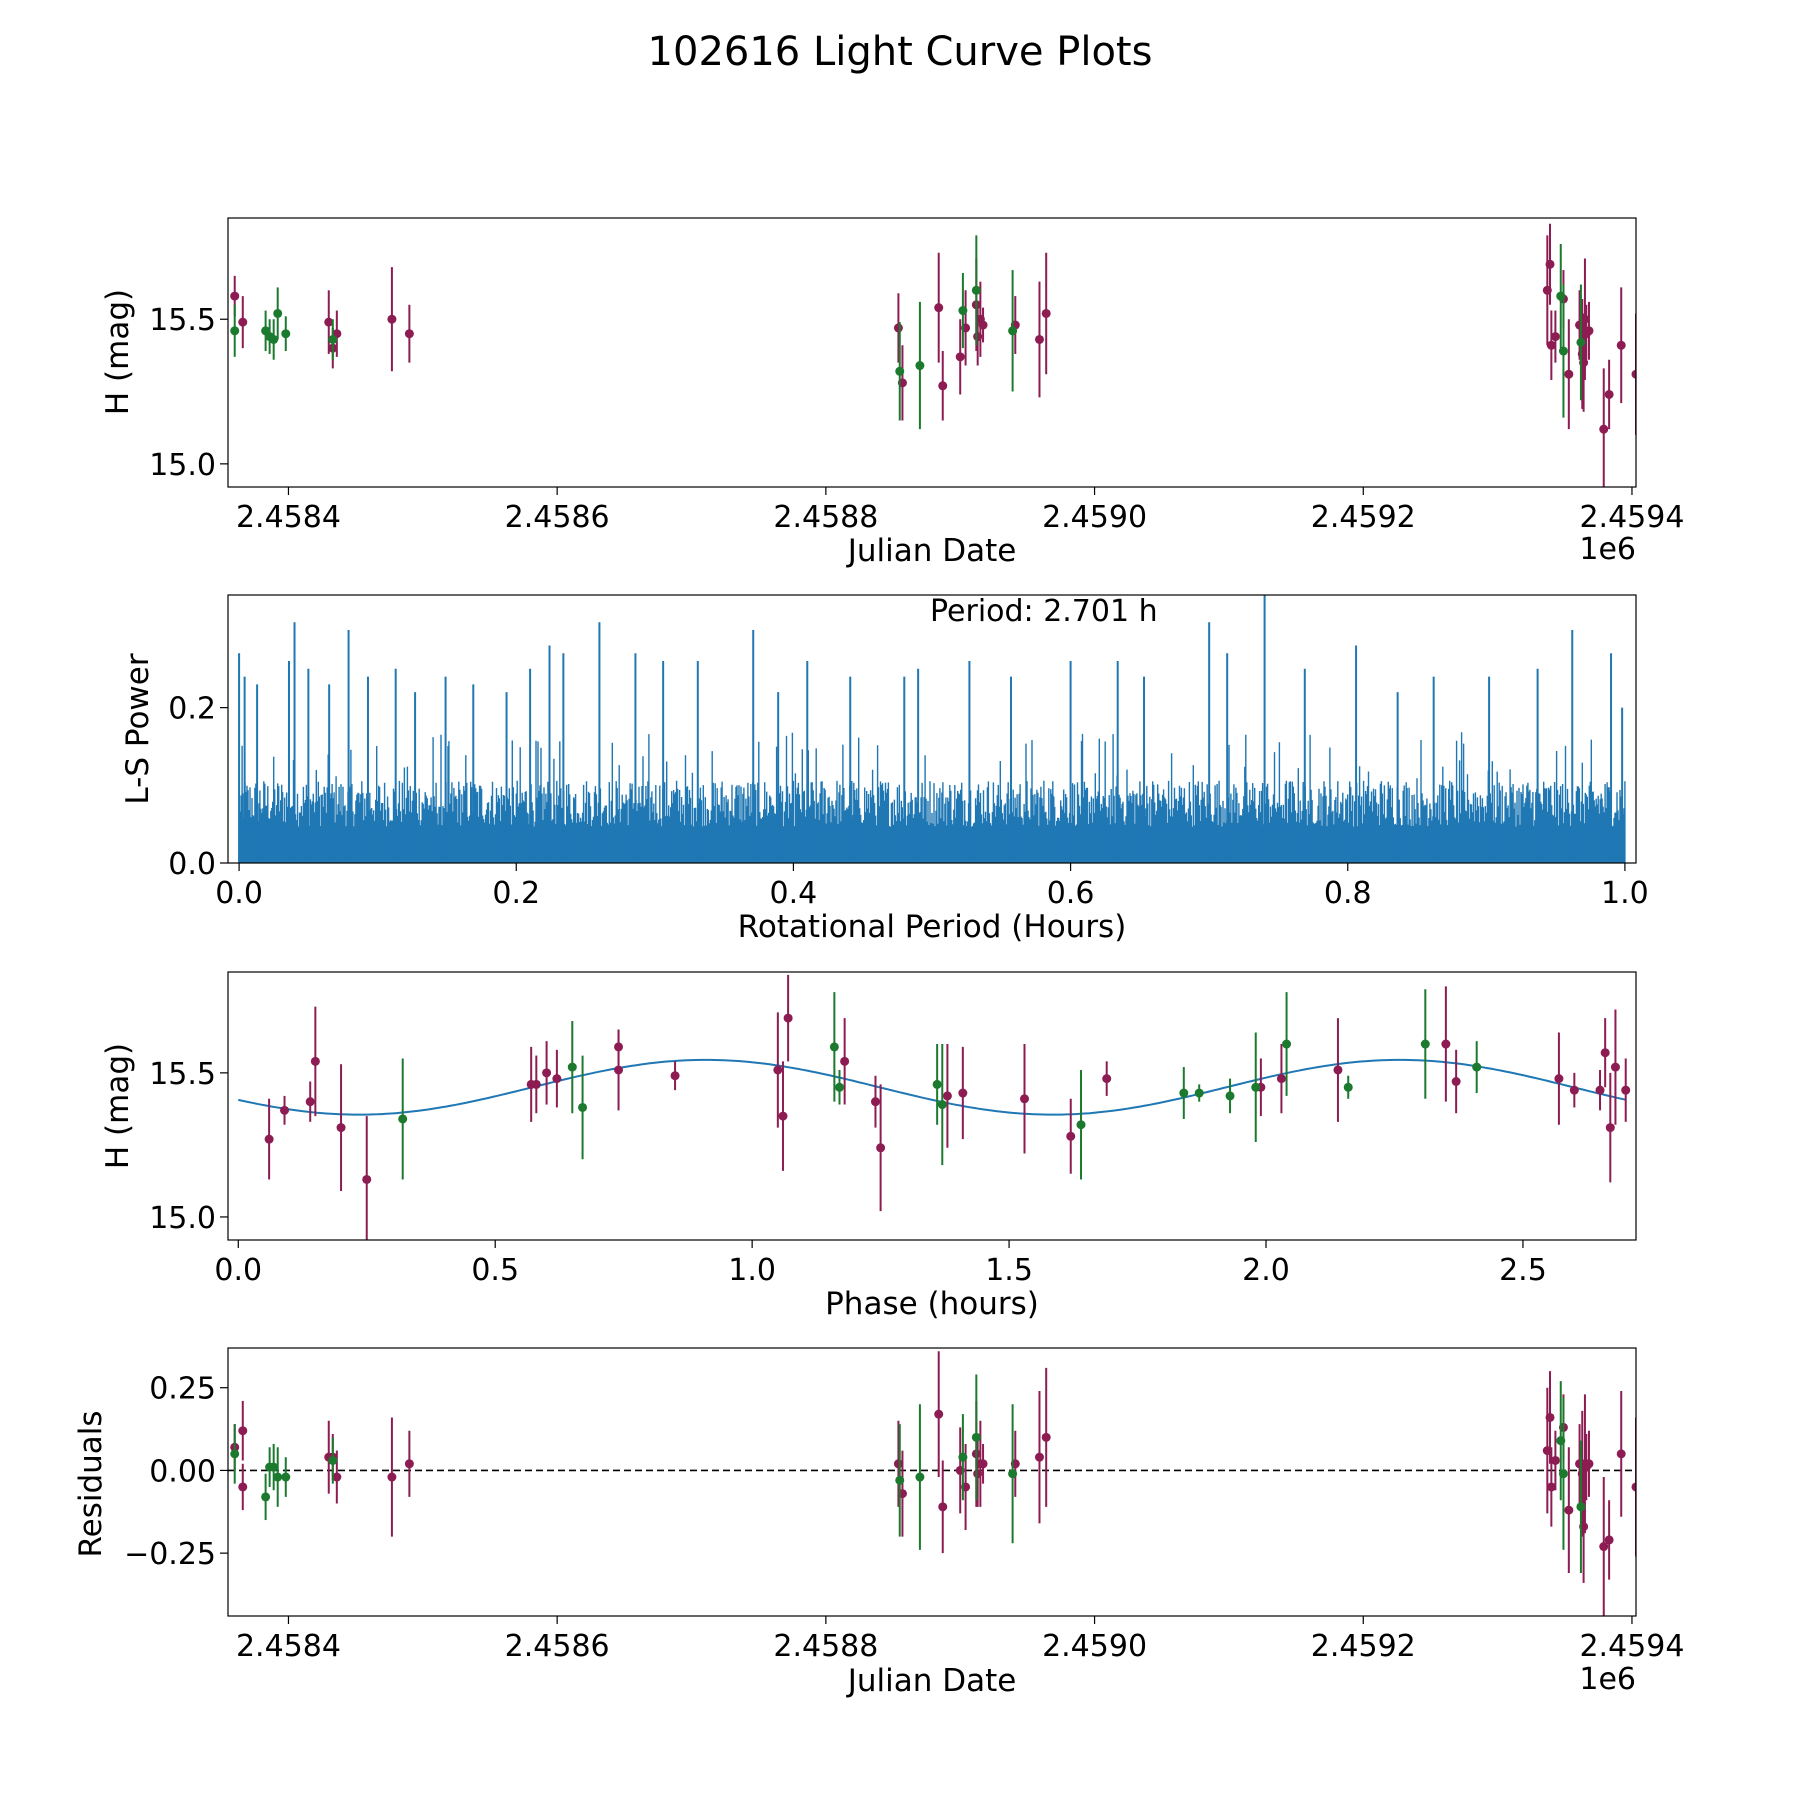 This screenshot has height=1800, width=1800. Describe the element at coordinates (238, 1270) in the screenshot. I see `phased-xtick-label: 0.0` at that location.